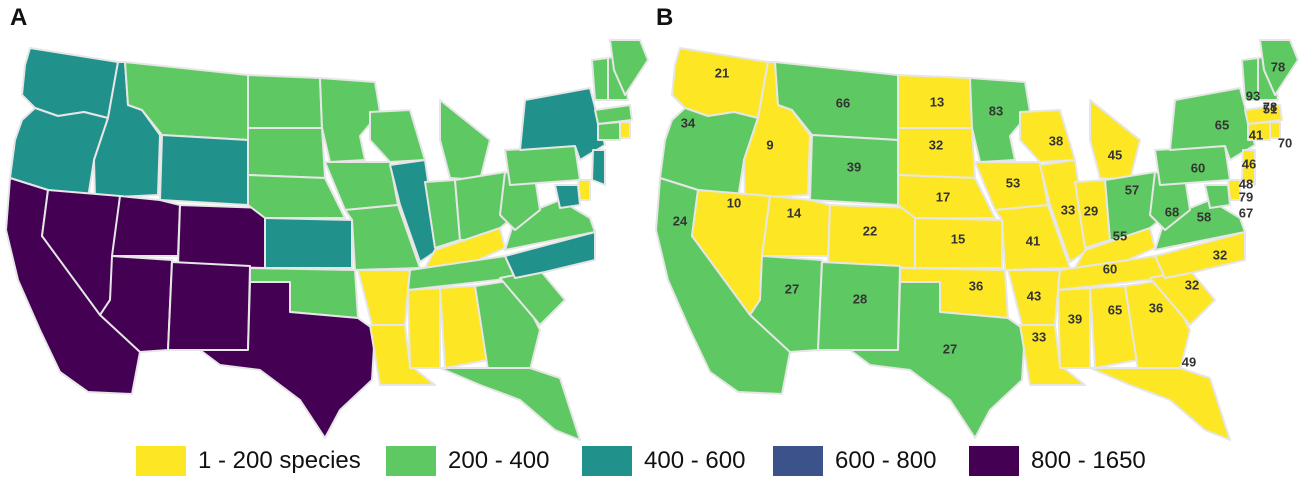  I want to click on map-b-state-me, so click(1279, 67).